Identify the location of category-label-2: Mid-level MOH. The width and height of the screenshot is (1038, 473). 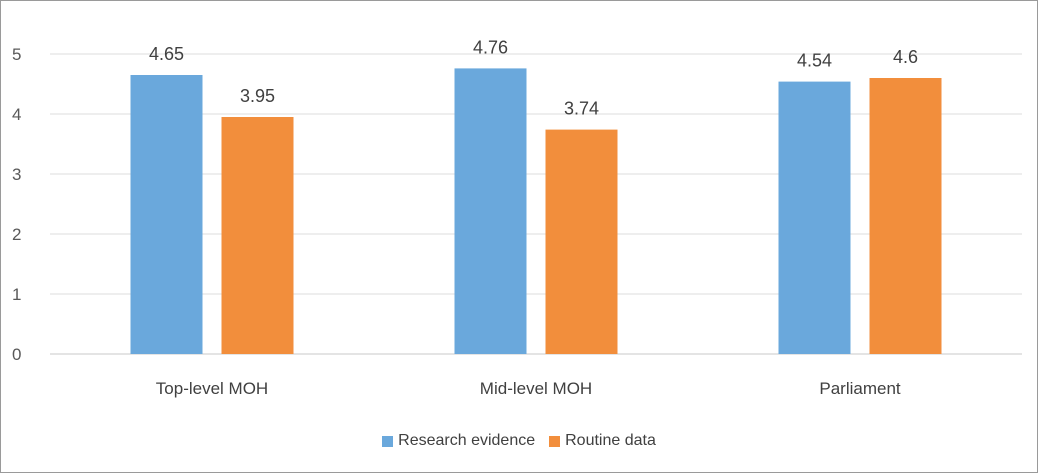
(536, 388).